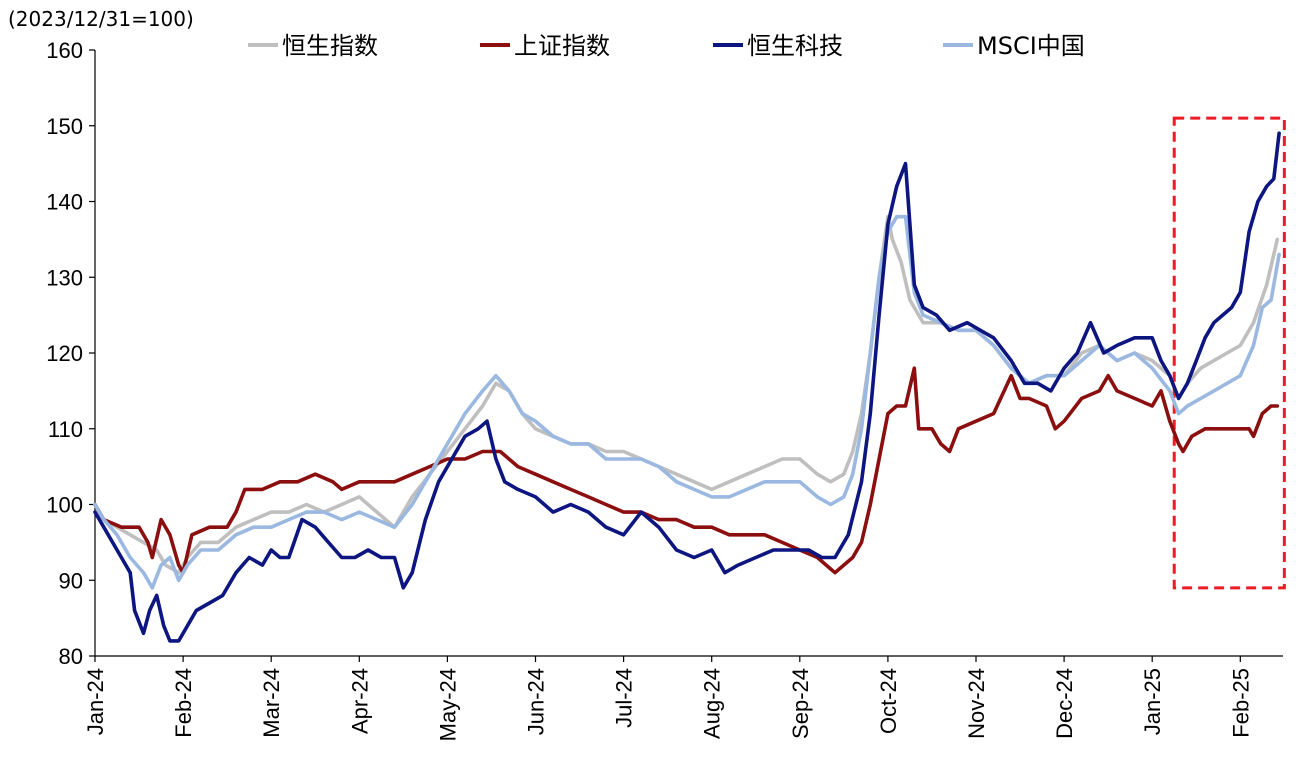 This screenshot has width=1299, height=780. Describe the element at coordinates (64, 50) in the screenshot. I see `y-tick-label: 160` at that location.